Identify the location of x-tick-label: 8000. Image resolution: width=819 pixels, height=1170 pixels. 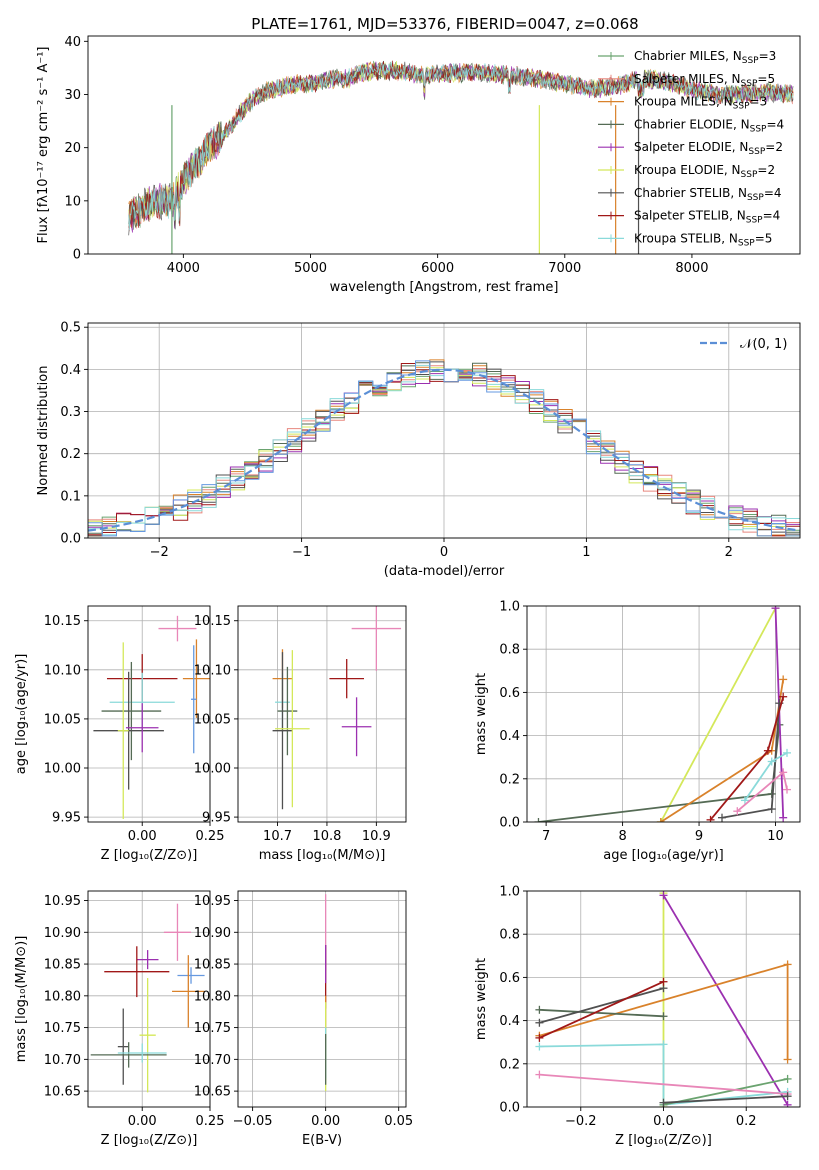
(691, 268).